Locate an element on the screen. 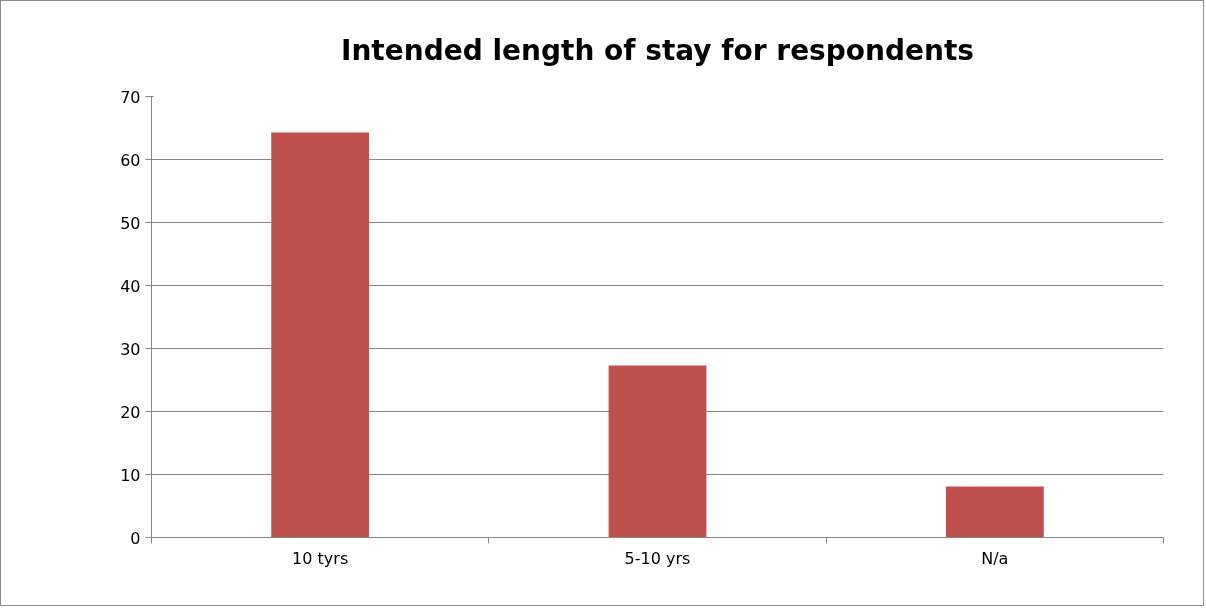  x-tick-label: 5-10 yrs is located at coordinates (657, 558).